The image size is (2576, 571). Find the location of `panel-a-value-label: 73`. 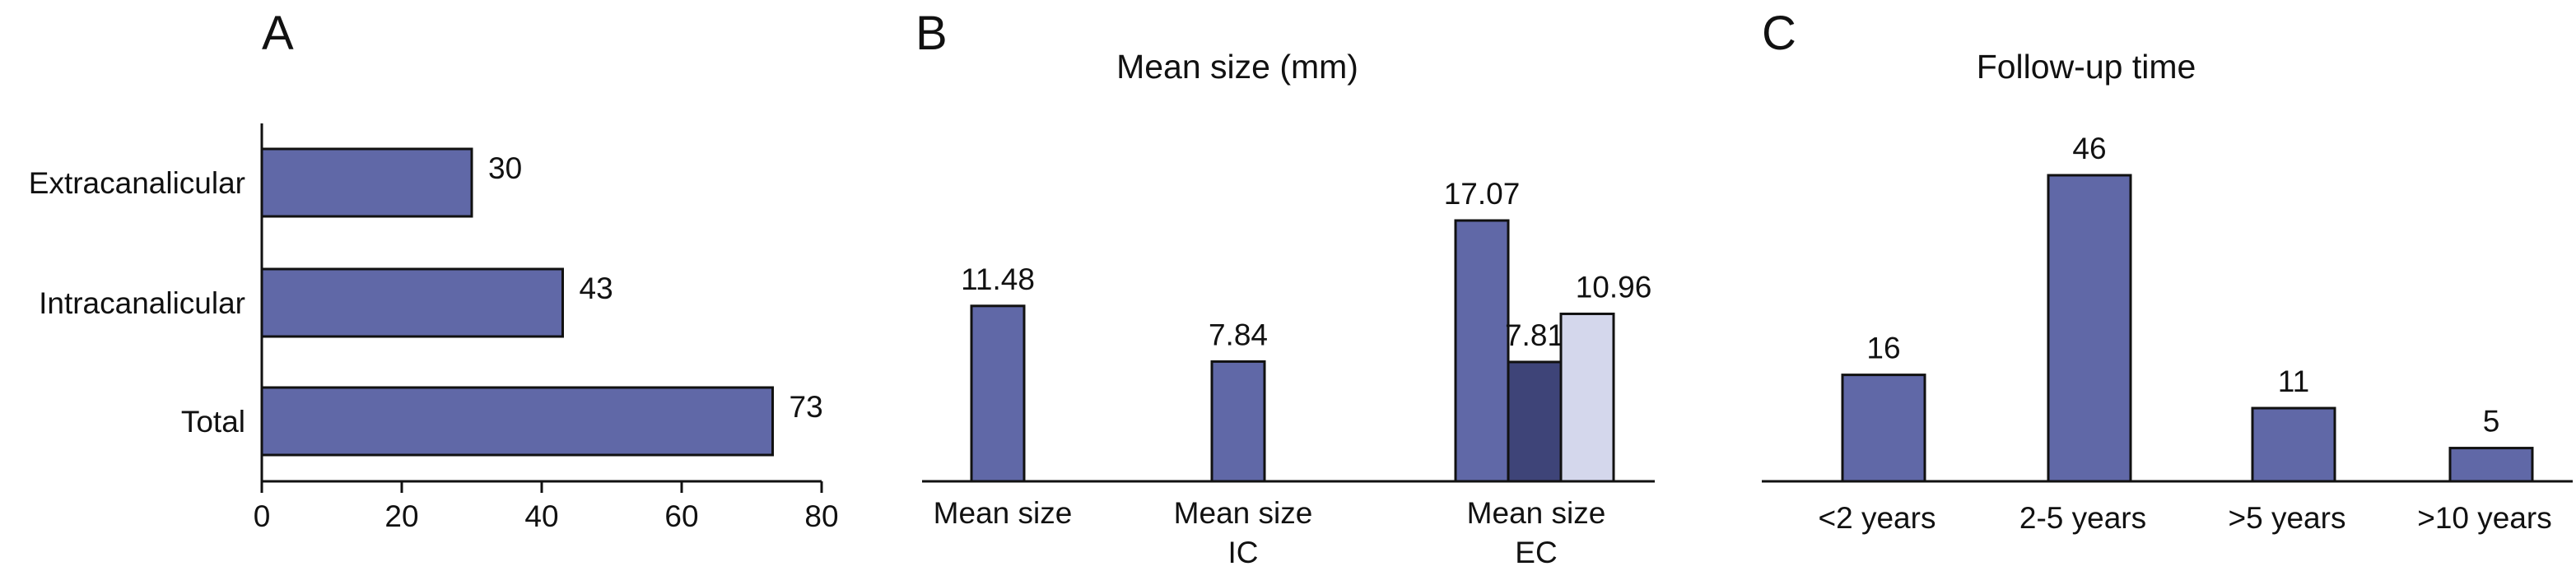

panel-a-value-label: 73 is located at coordinates (806, 407).